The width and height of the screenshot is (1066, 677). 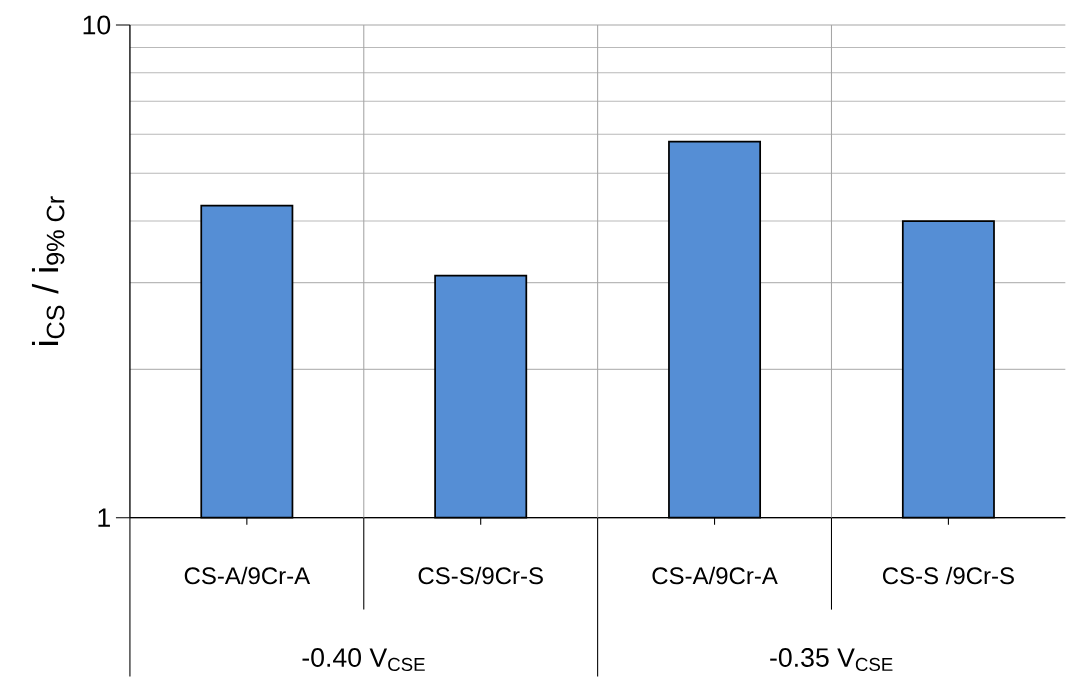 What do you see at coordinates (48, 270) in the screenshot?
I see `y-axis-title: i$_{CS}$ / i$_{9% Cr}$` at bounding box center [48, 270].